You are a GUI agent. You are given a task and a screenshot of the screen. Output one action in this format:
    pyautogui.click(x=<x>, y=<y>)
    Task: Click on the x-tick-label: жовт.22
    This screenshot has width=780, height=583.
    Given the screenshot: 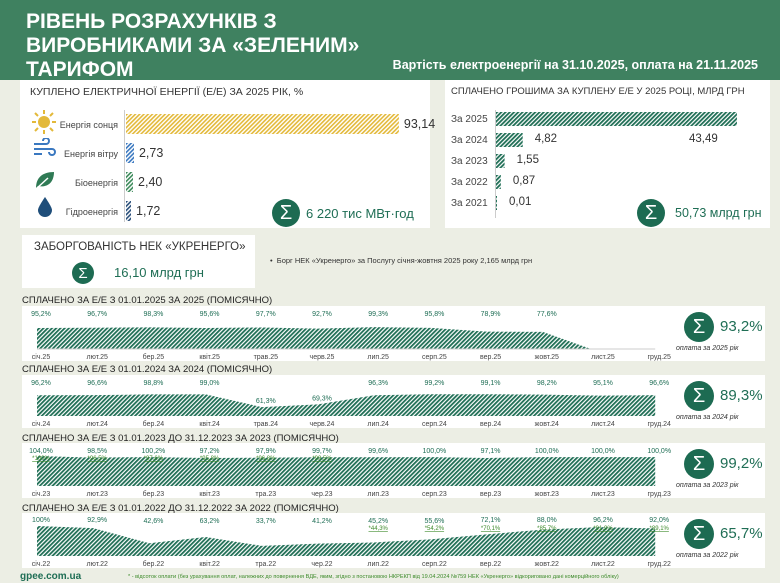 What is the action you would take?
    pyautogui.click(x=547, y=564)
    